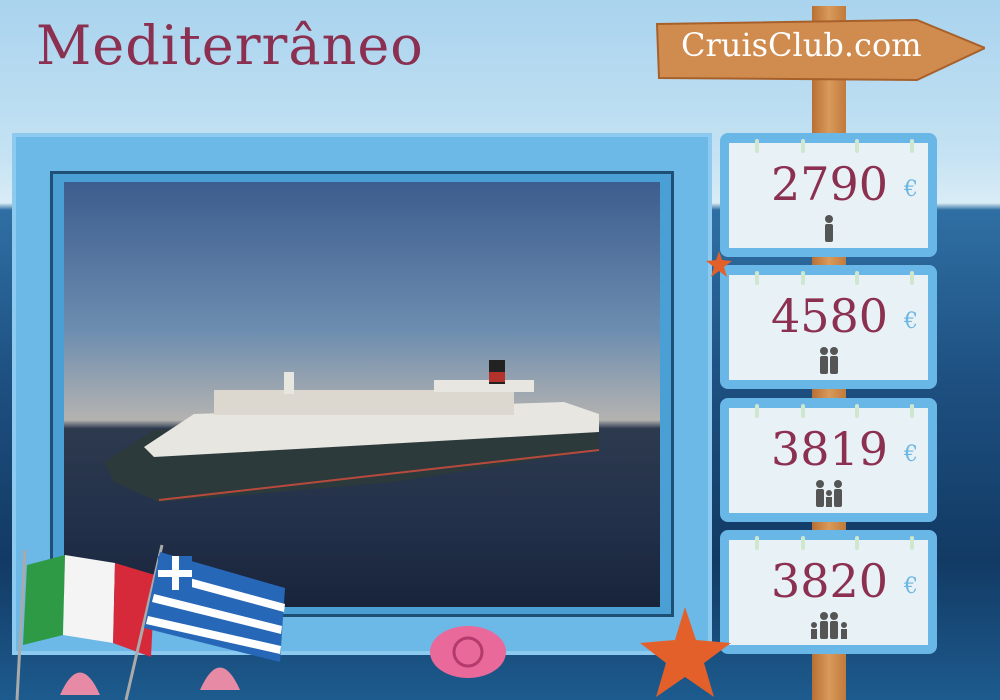 The image size is (1000, 700). Describe the element at coordinates (685, 652) in the screenshot. I see `starfish-icon` at that location.